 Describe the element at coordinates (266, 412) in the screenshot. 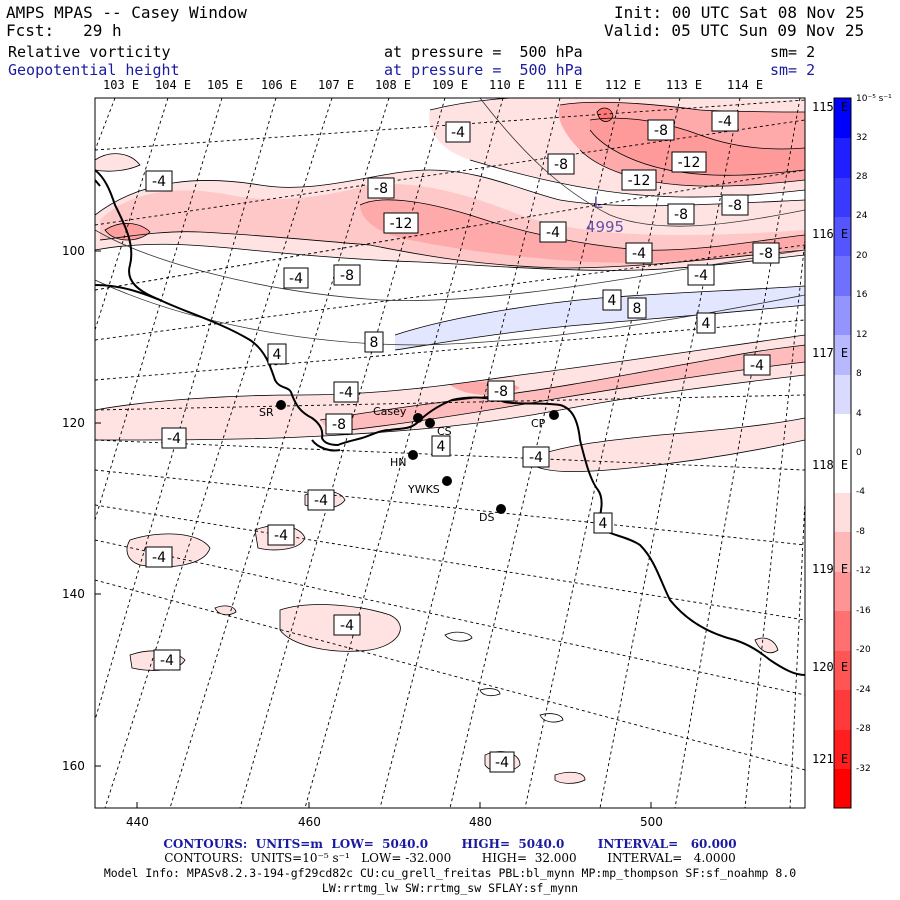

I see `svg-text: SR` at that location.